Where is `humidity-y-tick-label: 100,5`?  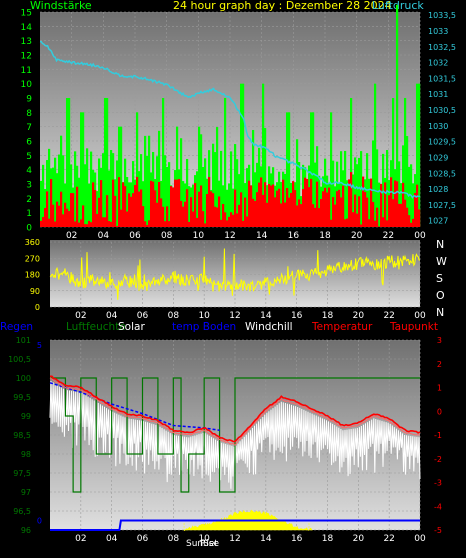
humidity-y-tick-label: 100,5 is located at coordinates (19, 359).